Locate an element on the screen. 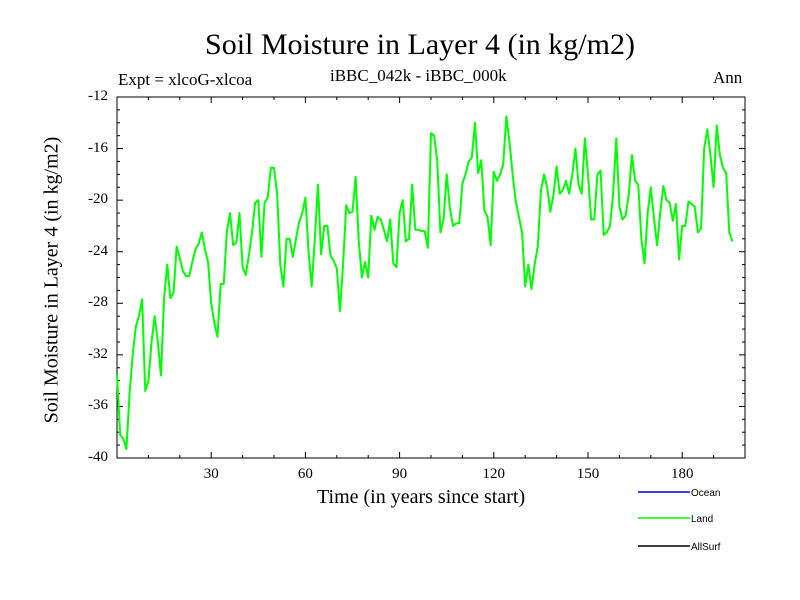 The image size is (800, 600). chart-subtitle: iBBC_042k - iBBC_000k is located at coordinates (418, 75).